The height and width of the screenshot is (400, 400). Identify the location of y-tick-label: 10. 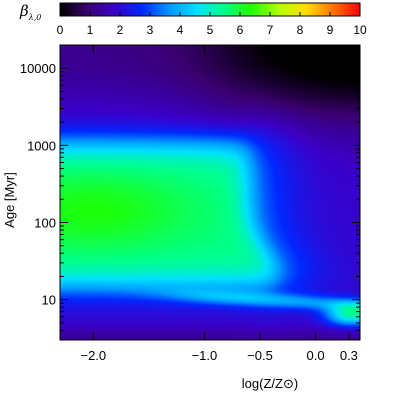
(49, 300).